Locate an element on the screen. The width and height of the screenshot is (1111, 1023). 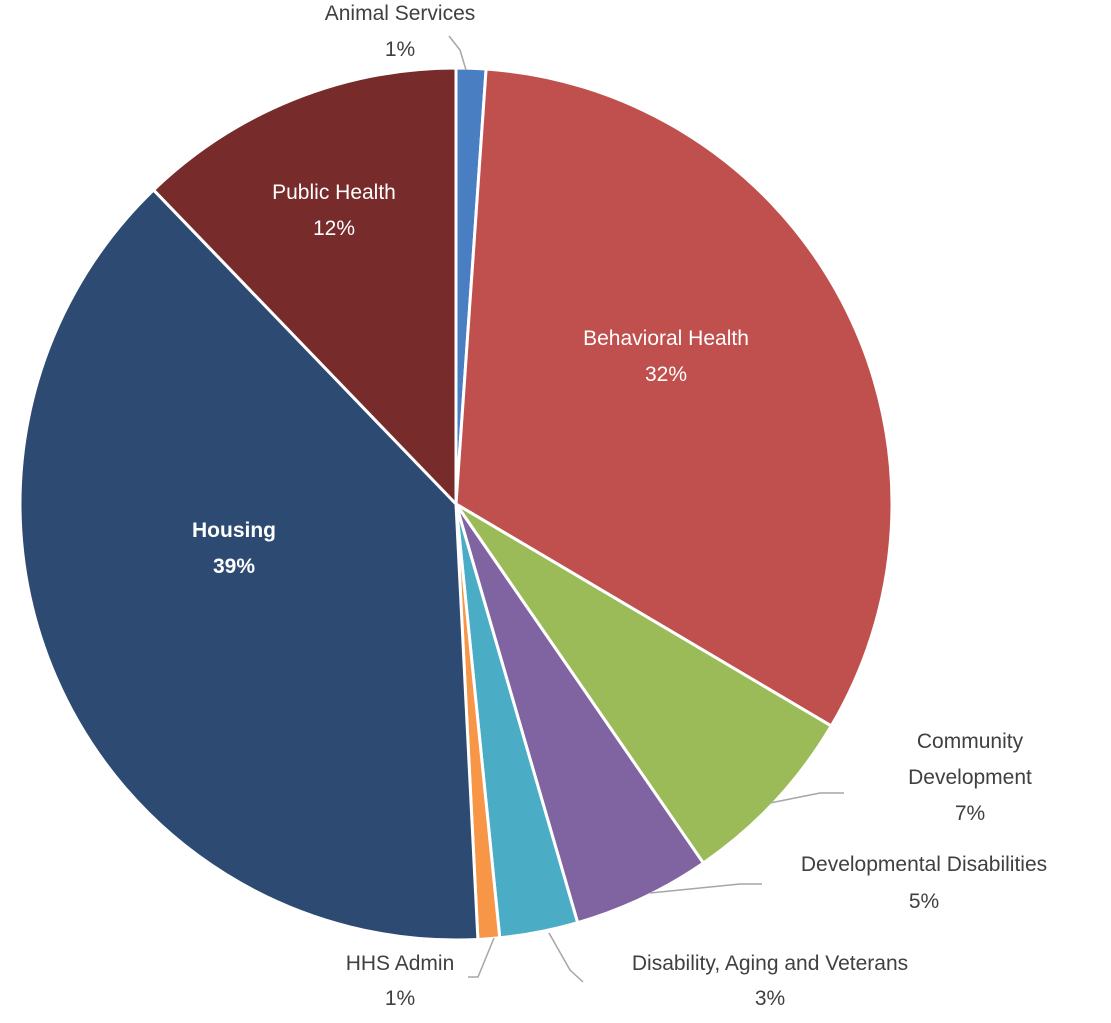
slice-label-animal-services: Animal Services is located at coordinates (400, 13).